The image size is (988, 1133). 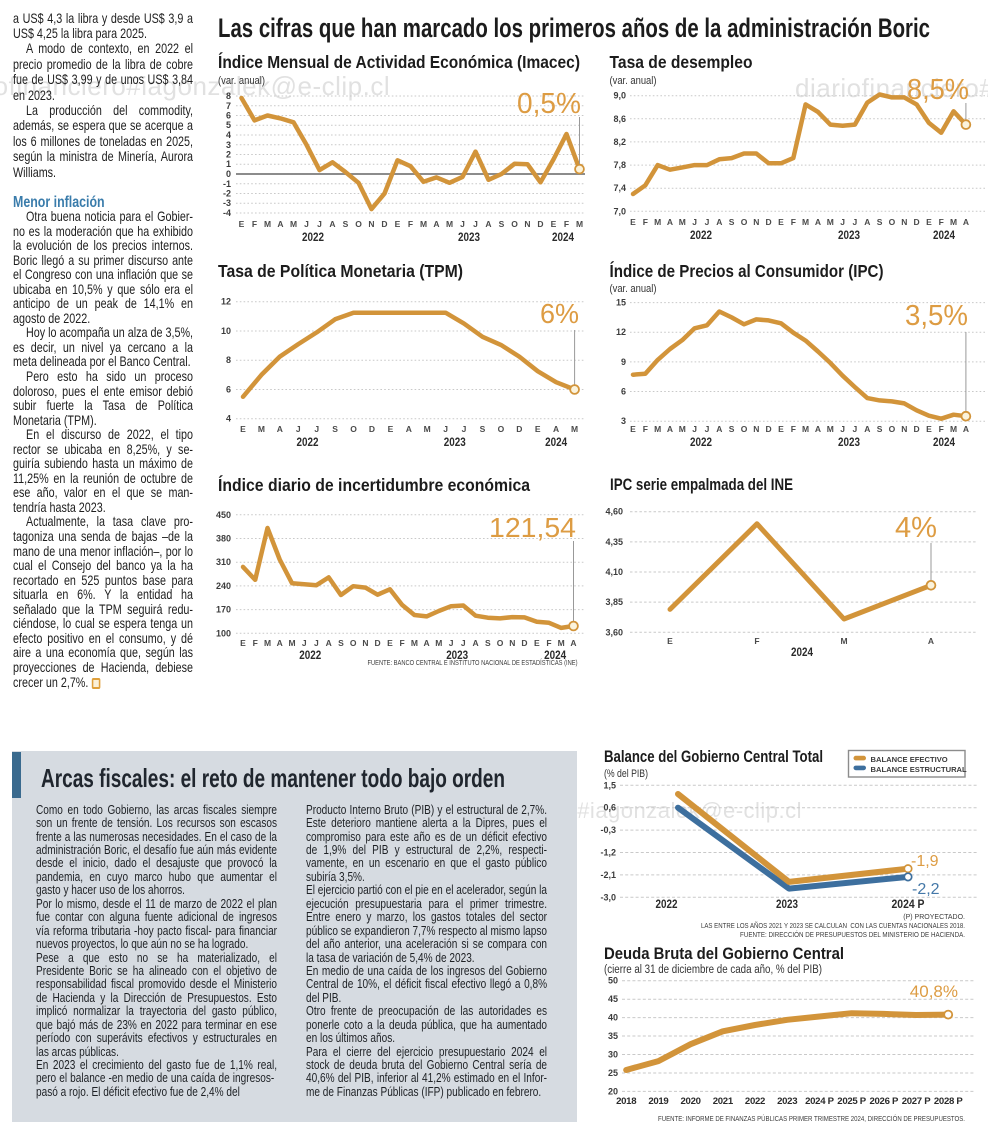 I want to click on svg-text: 0,6, so click(x=609, y=808).